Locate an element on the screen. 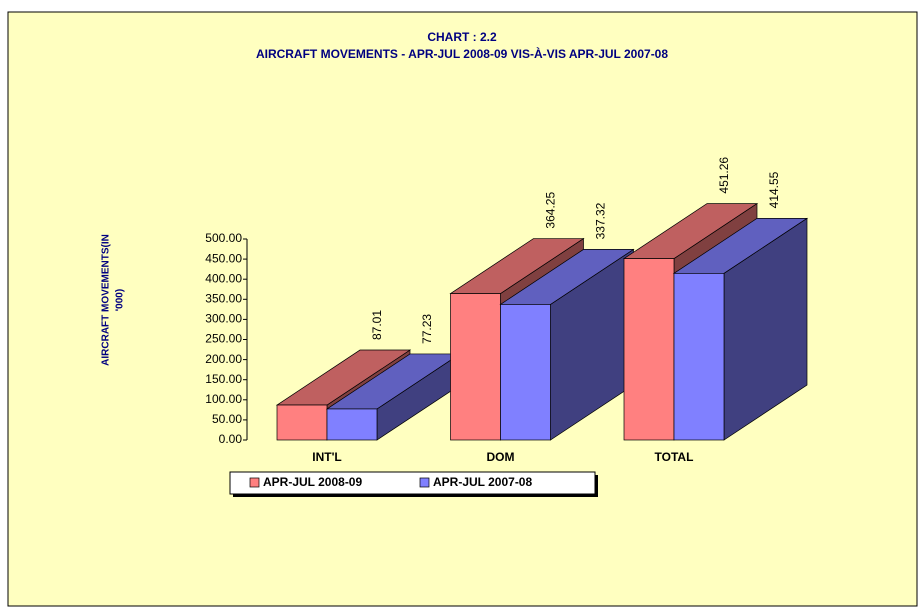 The image size is (920, 616). data-label: 87.01 is located at coordinates (377, 325).